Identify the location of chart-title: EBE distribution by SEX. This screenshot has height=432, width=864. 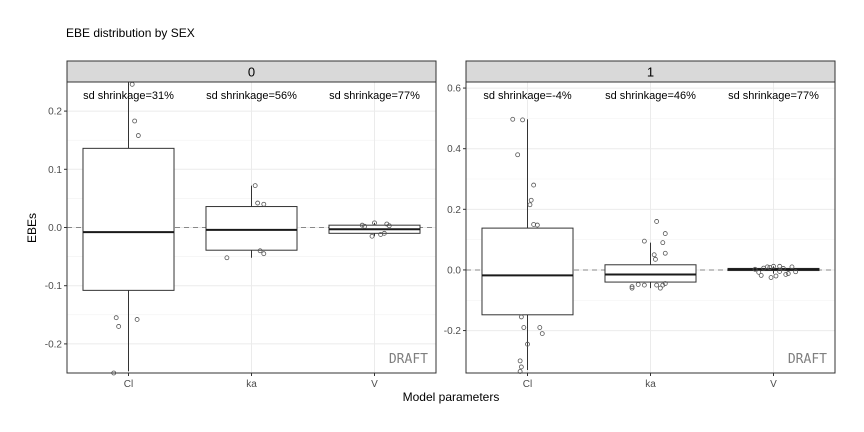
(130, 33).